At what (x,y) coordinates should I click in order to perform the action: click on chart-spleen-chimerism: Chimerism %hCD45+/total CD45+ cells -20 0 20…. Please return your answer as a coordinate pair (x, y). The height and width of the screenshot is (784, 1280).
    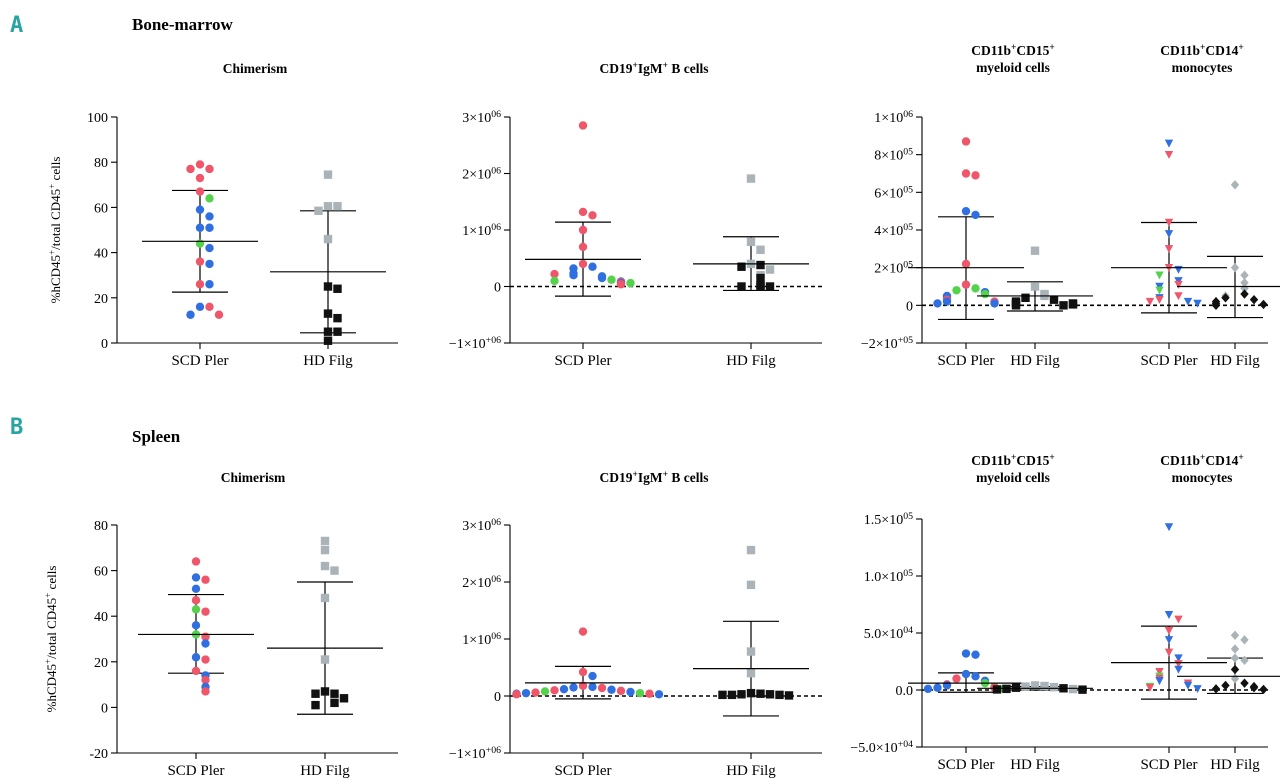
    Looking at the image, I should click on (220, 624).